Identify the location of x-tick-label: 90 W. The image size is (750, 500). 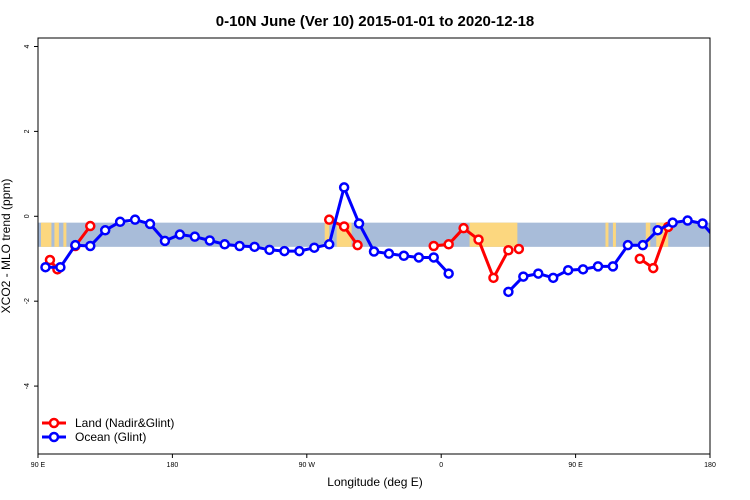
(307, 465).